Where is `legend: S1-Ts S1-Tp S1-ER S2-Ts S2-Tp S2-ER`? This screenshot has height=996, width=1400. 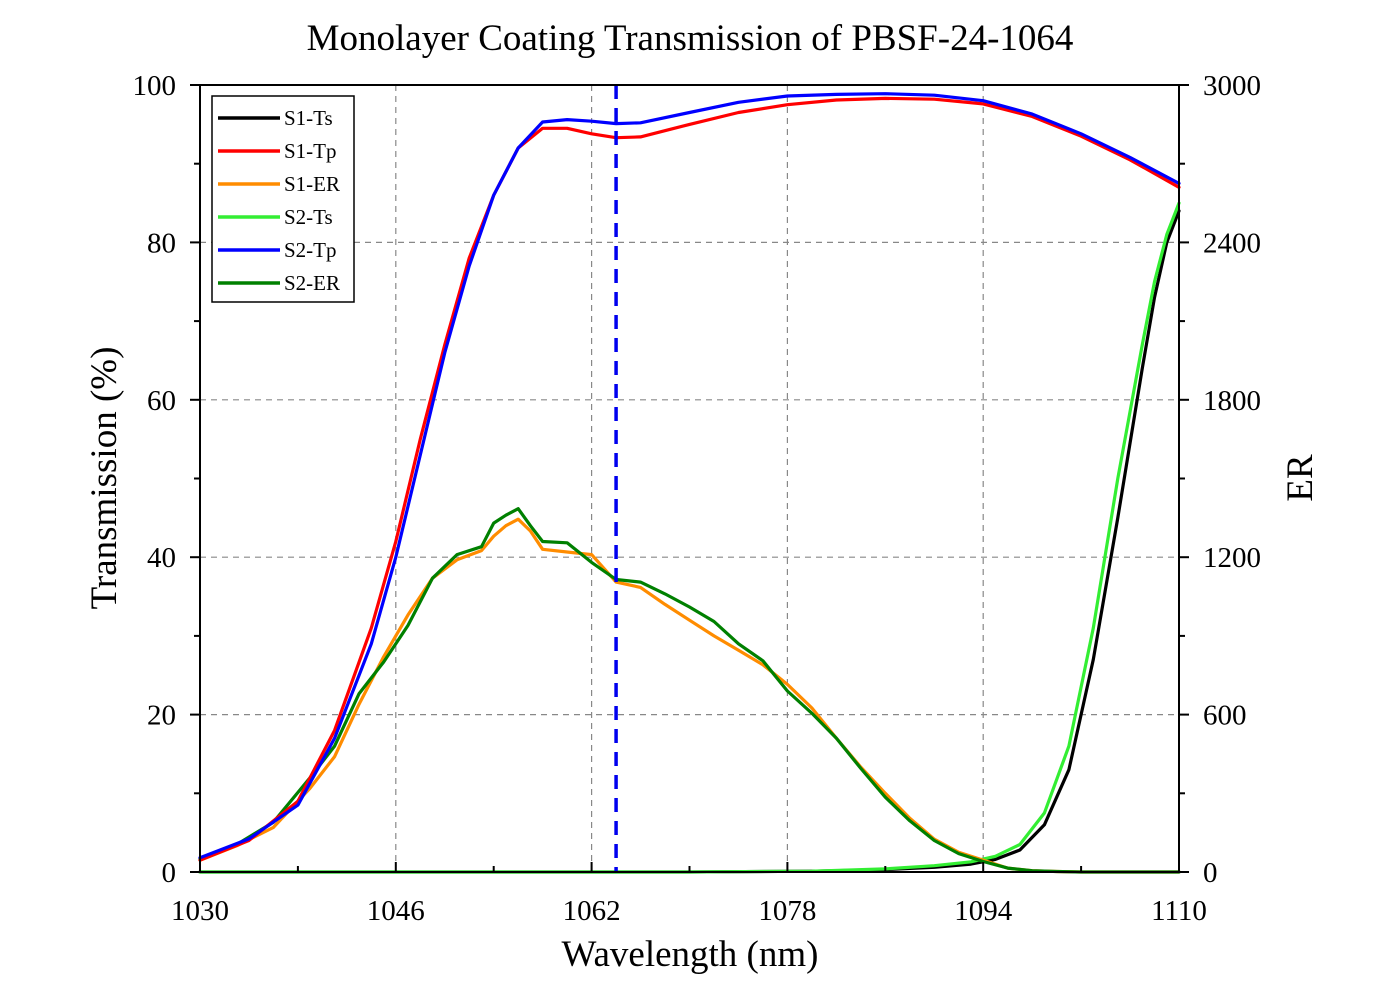
legend: S1-Ts S1-Tp S1-ER S2-Ts S2-Tp S2-ER is located at coordinates (283, 199).